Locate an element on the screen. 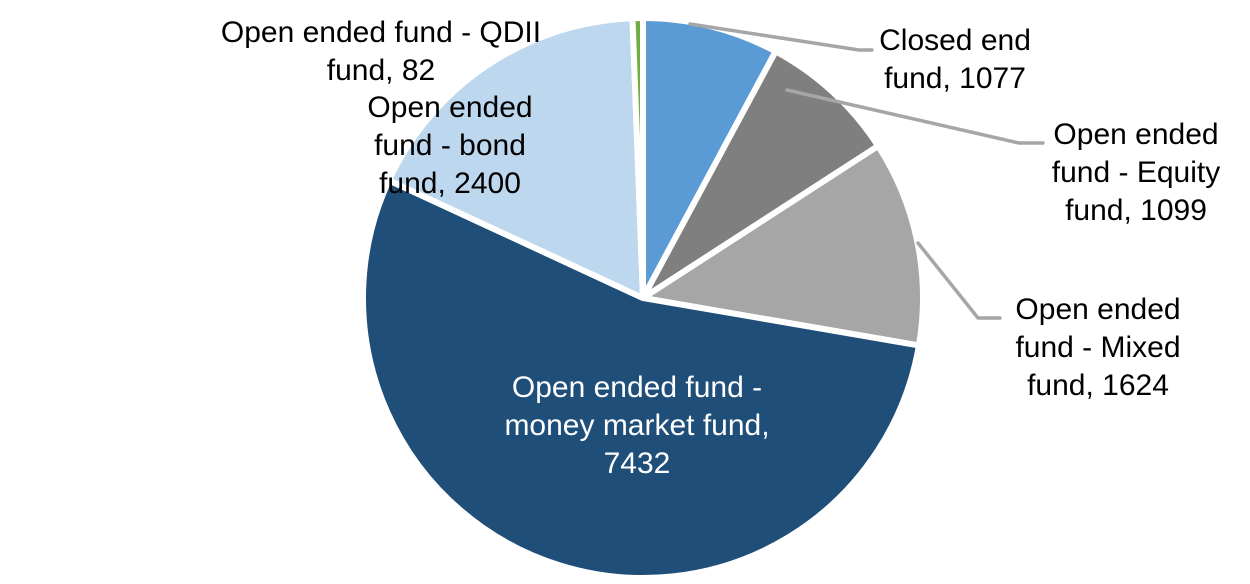  label-line: fund, 1099 is located at coordinates (1136, 210).